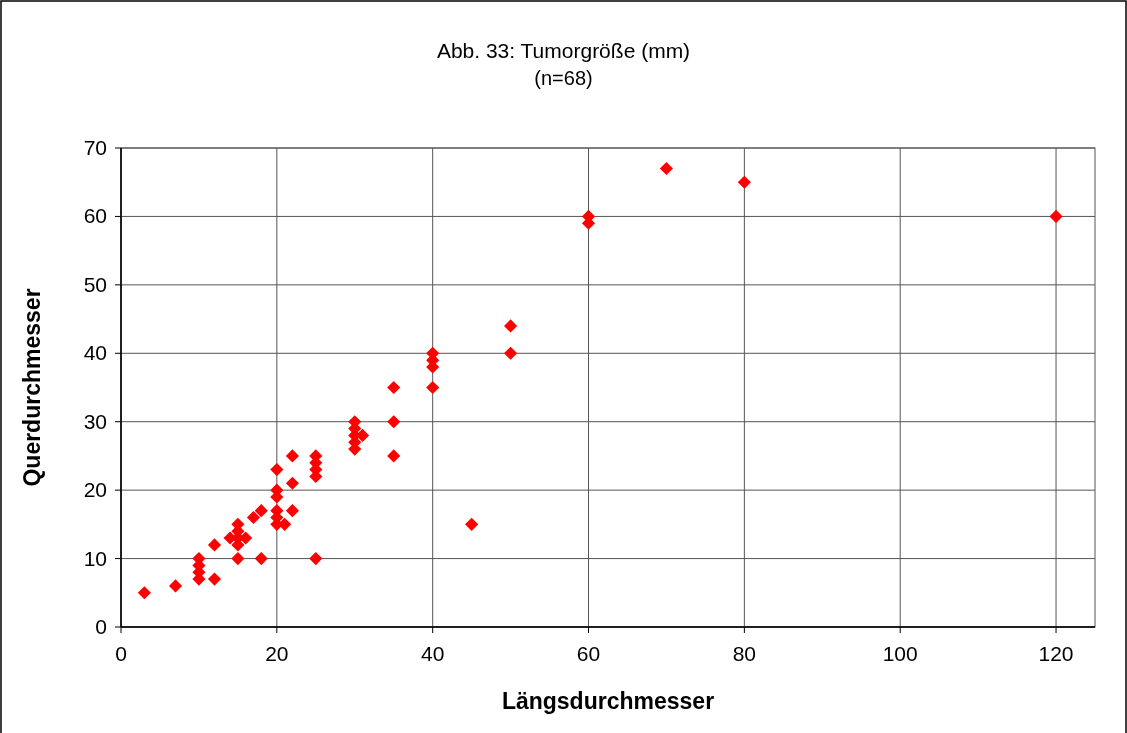  What do you see at coordinates (1056, 653) in the screenshot?
I see `x-tick-label: 120` at bounding box center [1056, 653].